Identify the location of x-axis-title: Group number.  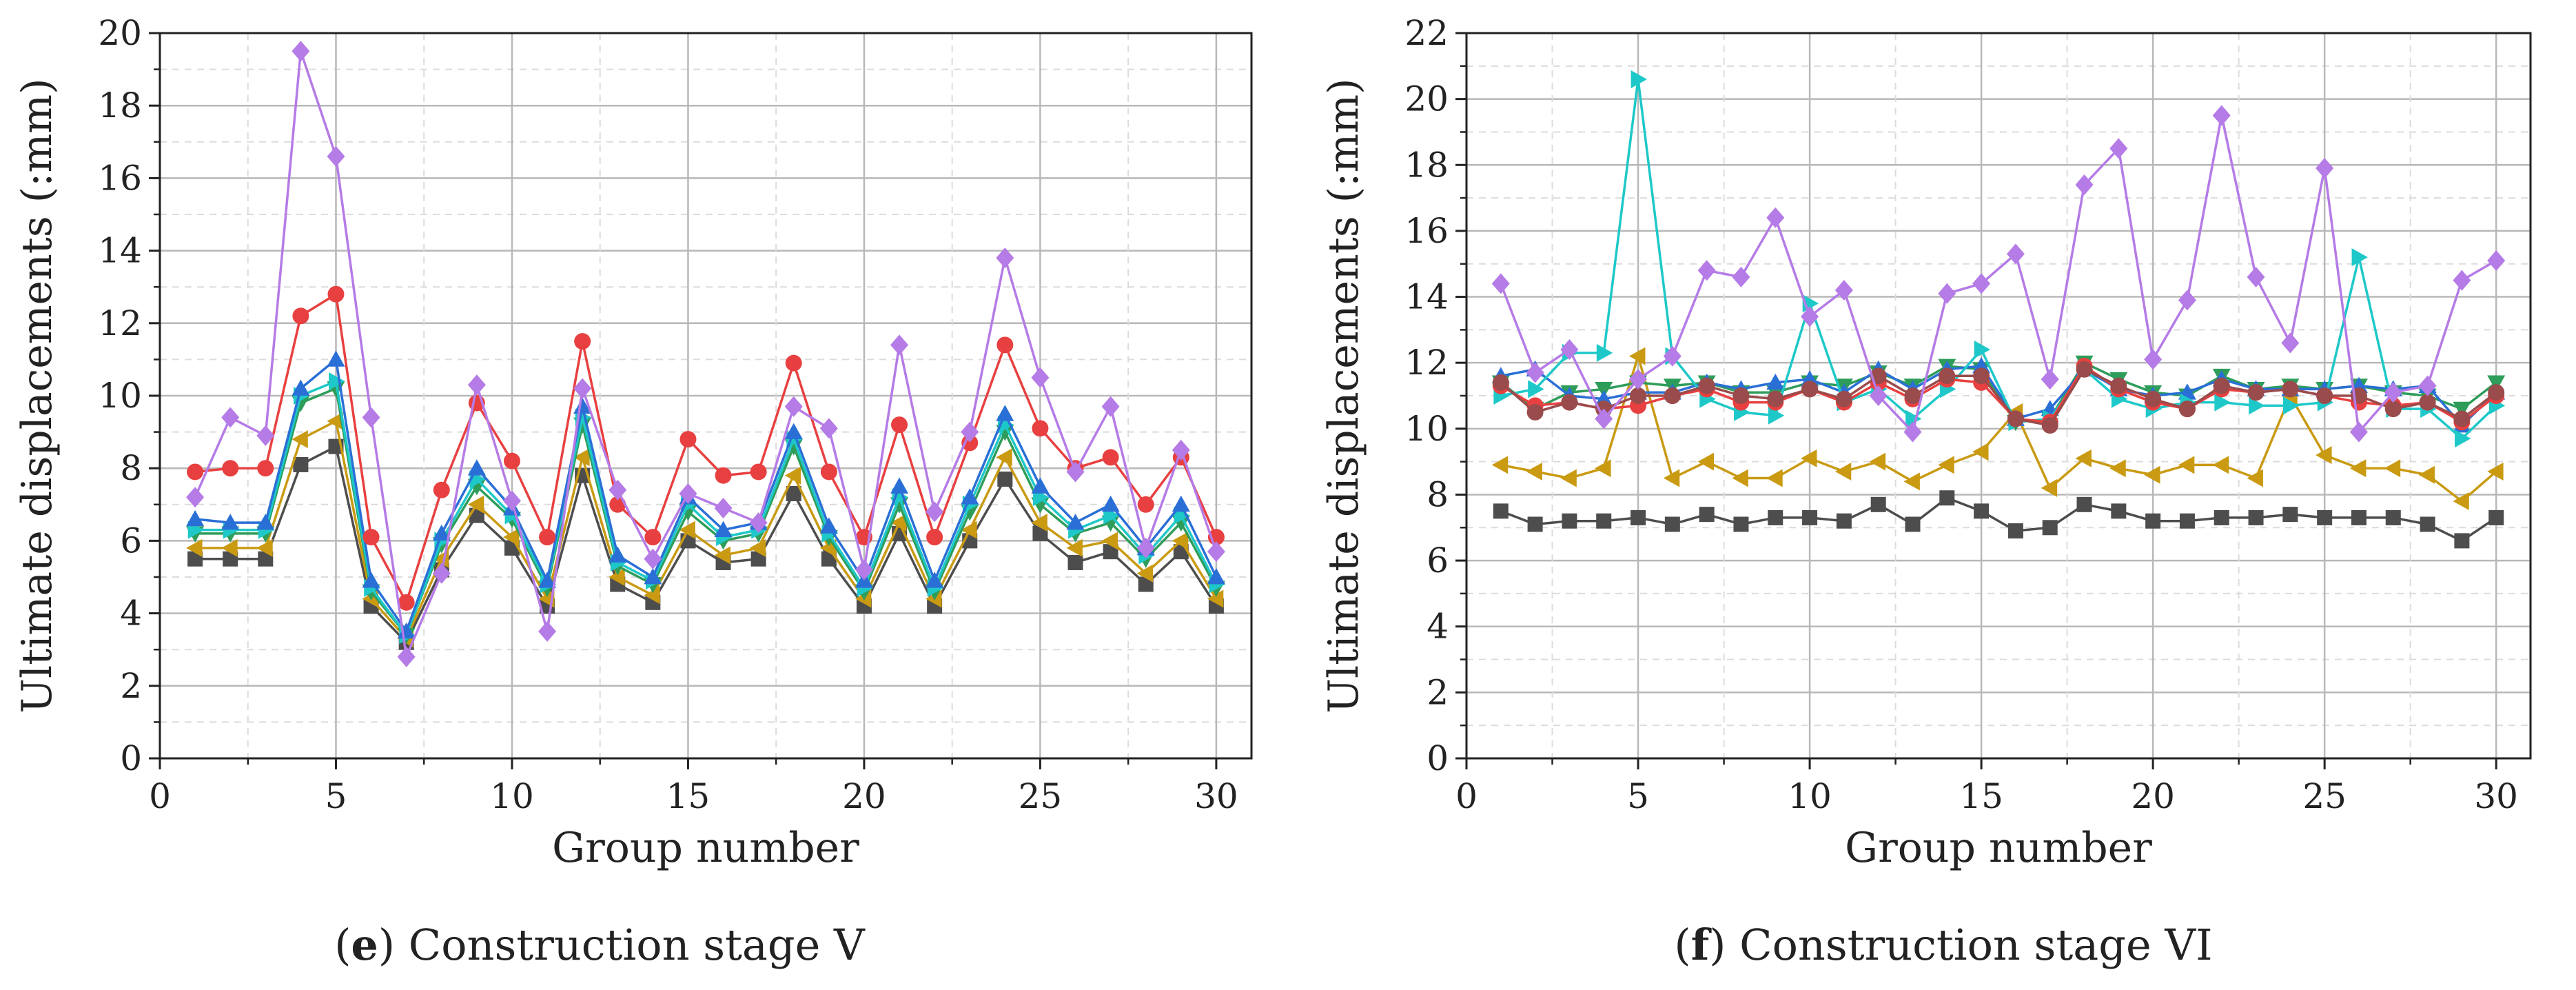
(1998, 848).